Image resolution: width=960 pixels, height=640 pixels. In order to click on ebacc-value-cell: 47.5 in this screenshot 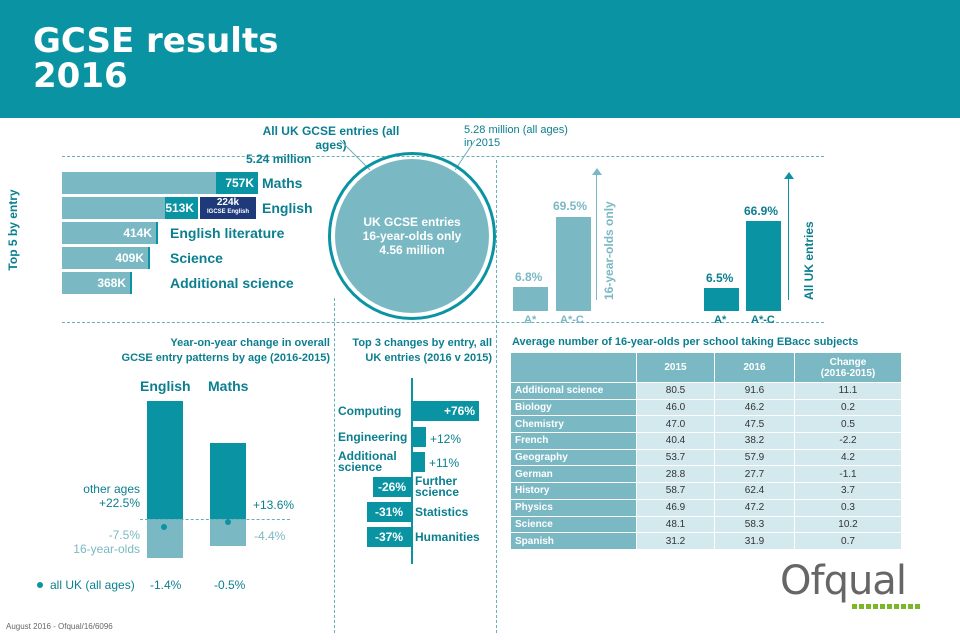, I will do `click(754, 424)`.